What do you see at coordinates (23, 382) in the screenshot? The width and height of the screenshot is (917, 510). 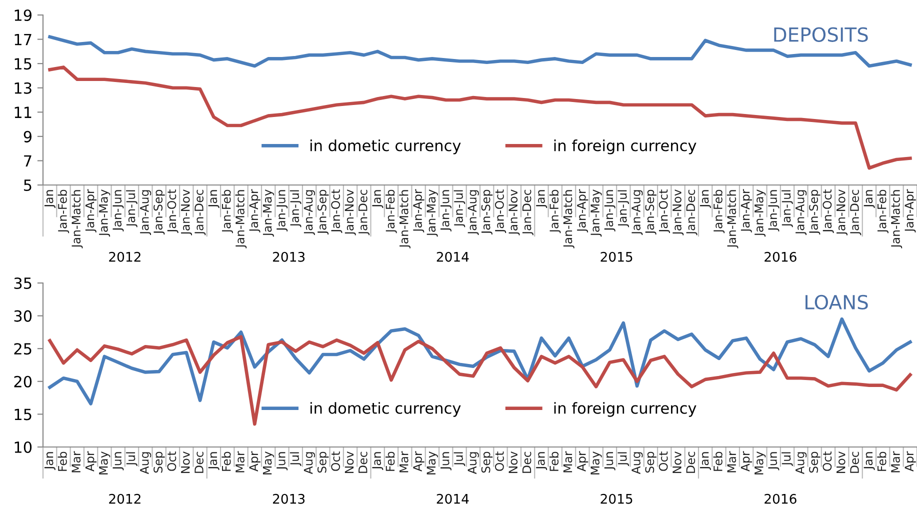 I see `y-tick-label: 20` at bounding box center [23, 382].